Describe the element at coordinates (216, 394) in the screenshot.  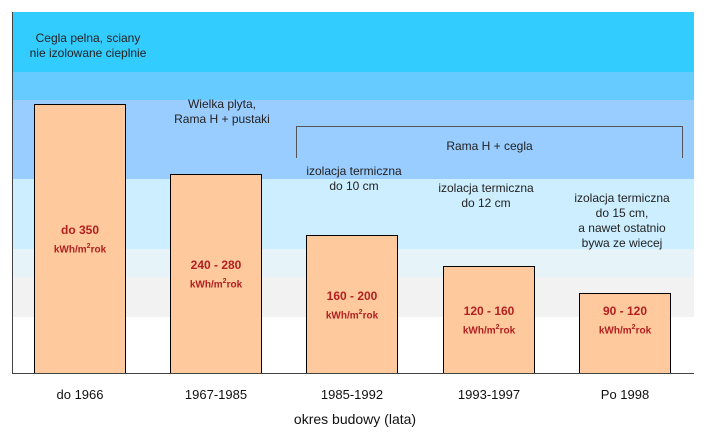
I see `x-tick-label: 1967-1985` at that location.